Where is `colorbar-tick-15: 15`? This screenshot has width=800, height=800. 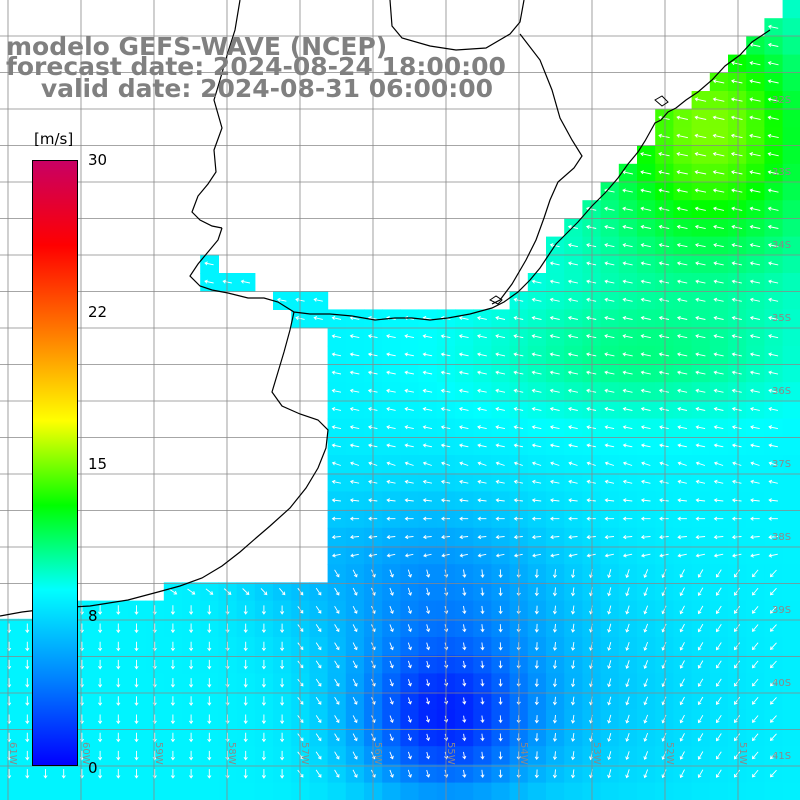
colorbar-tick-15: 15 is located at coordinates (98, 464).